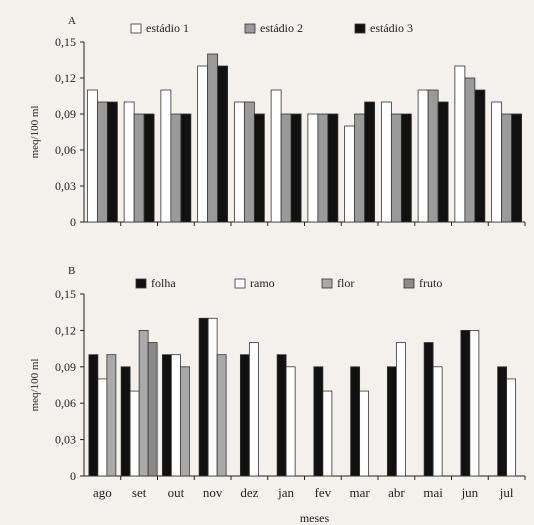 The width and height of the screenshot is (534, 525). What do you see at coordinates (72, 21) in the screenshot?
I see `panel-letter: A` at bounding box center [72, 21].